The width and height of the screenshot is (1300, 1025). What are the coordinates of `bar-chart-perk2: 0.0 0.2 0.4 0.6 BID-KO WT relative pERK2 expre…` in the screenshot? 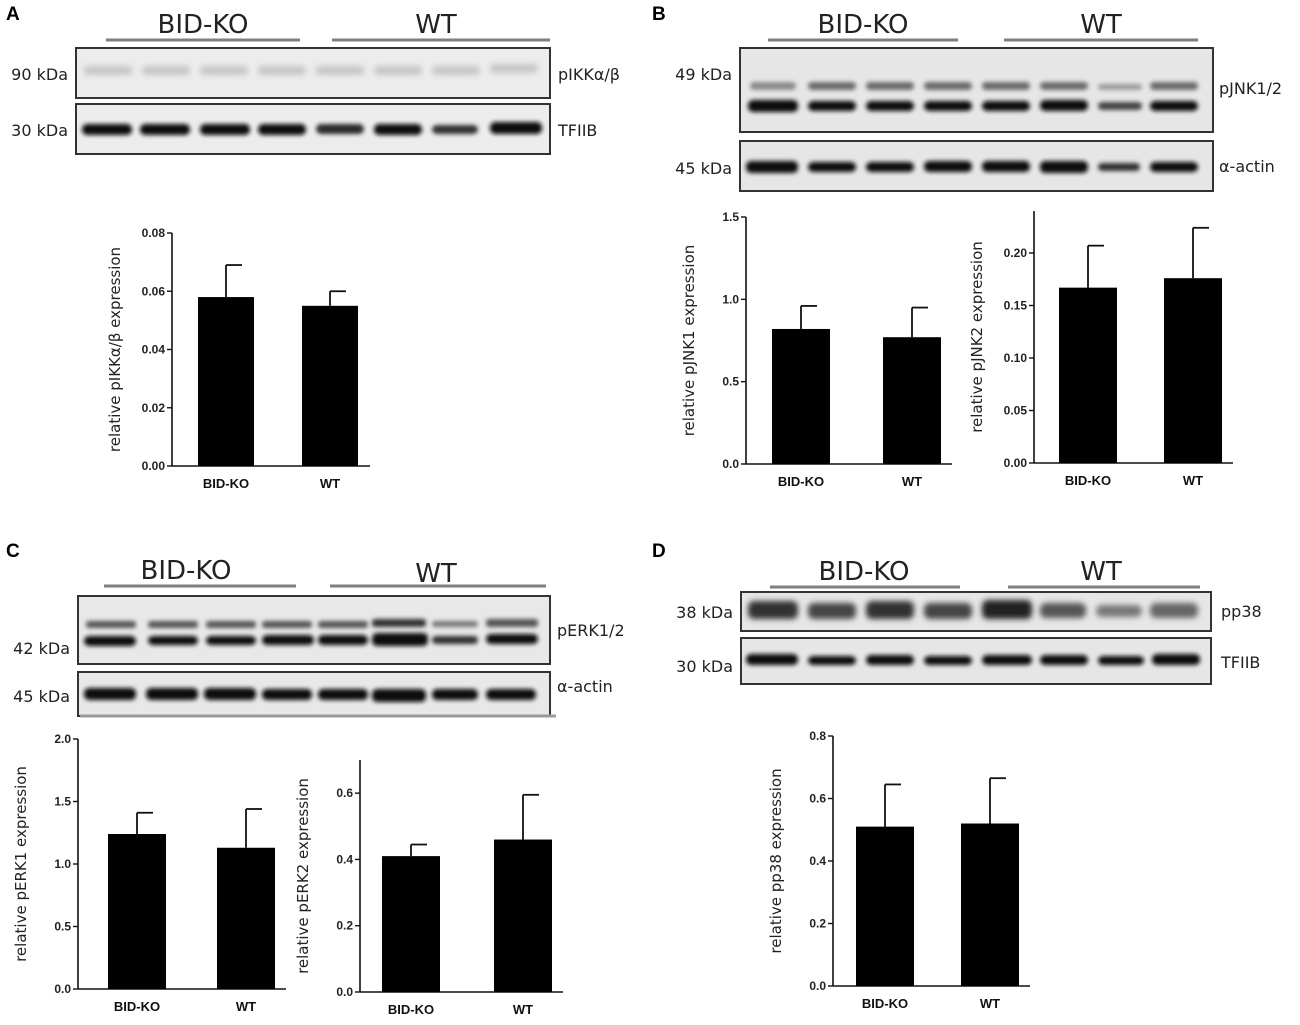 It's located at (428, 888).